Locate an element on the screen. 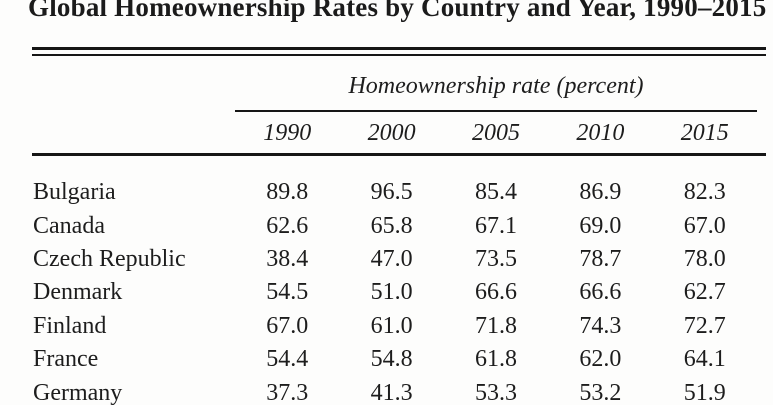 The image size is (773, 405). value-cell: 61.0 is located at coordinates (391, 325).